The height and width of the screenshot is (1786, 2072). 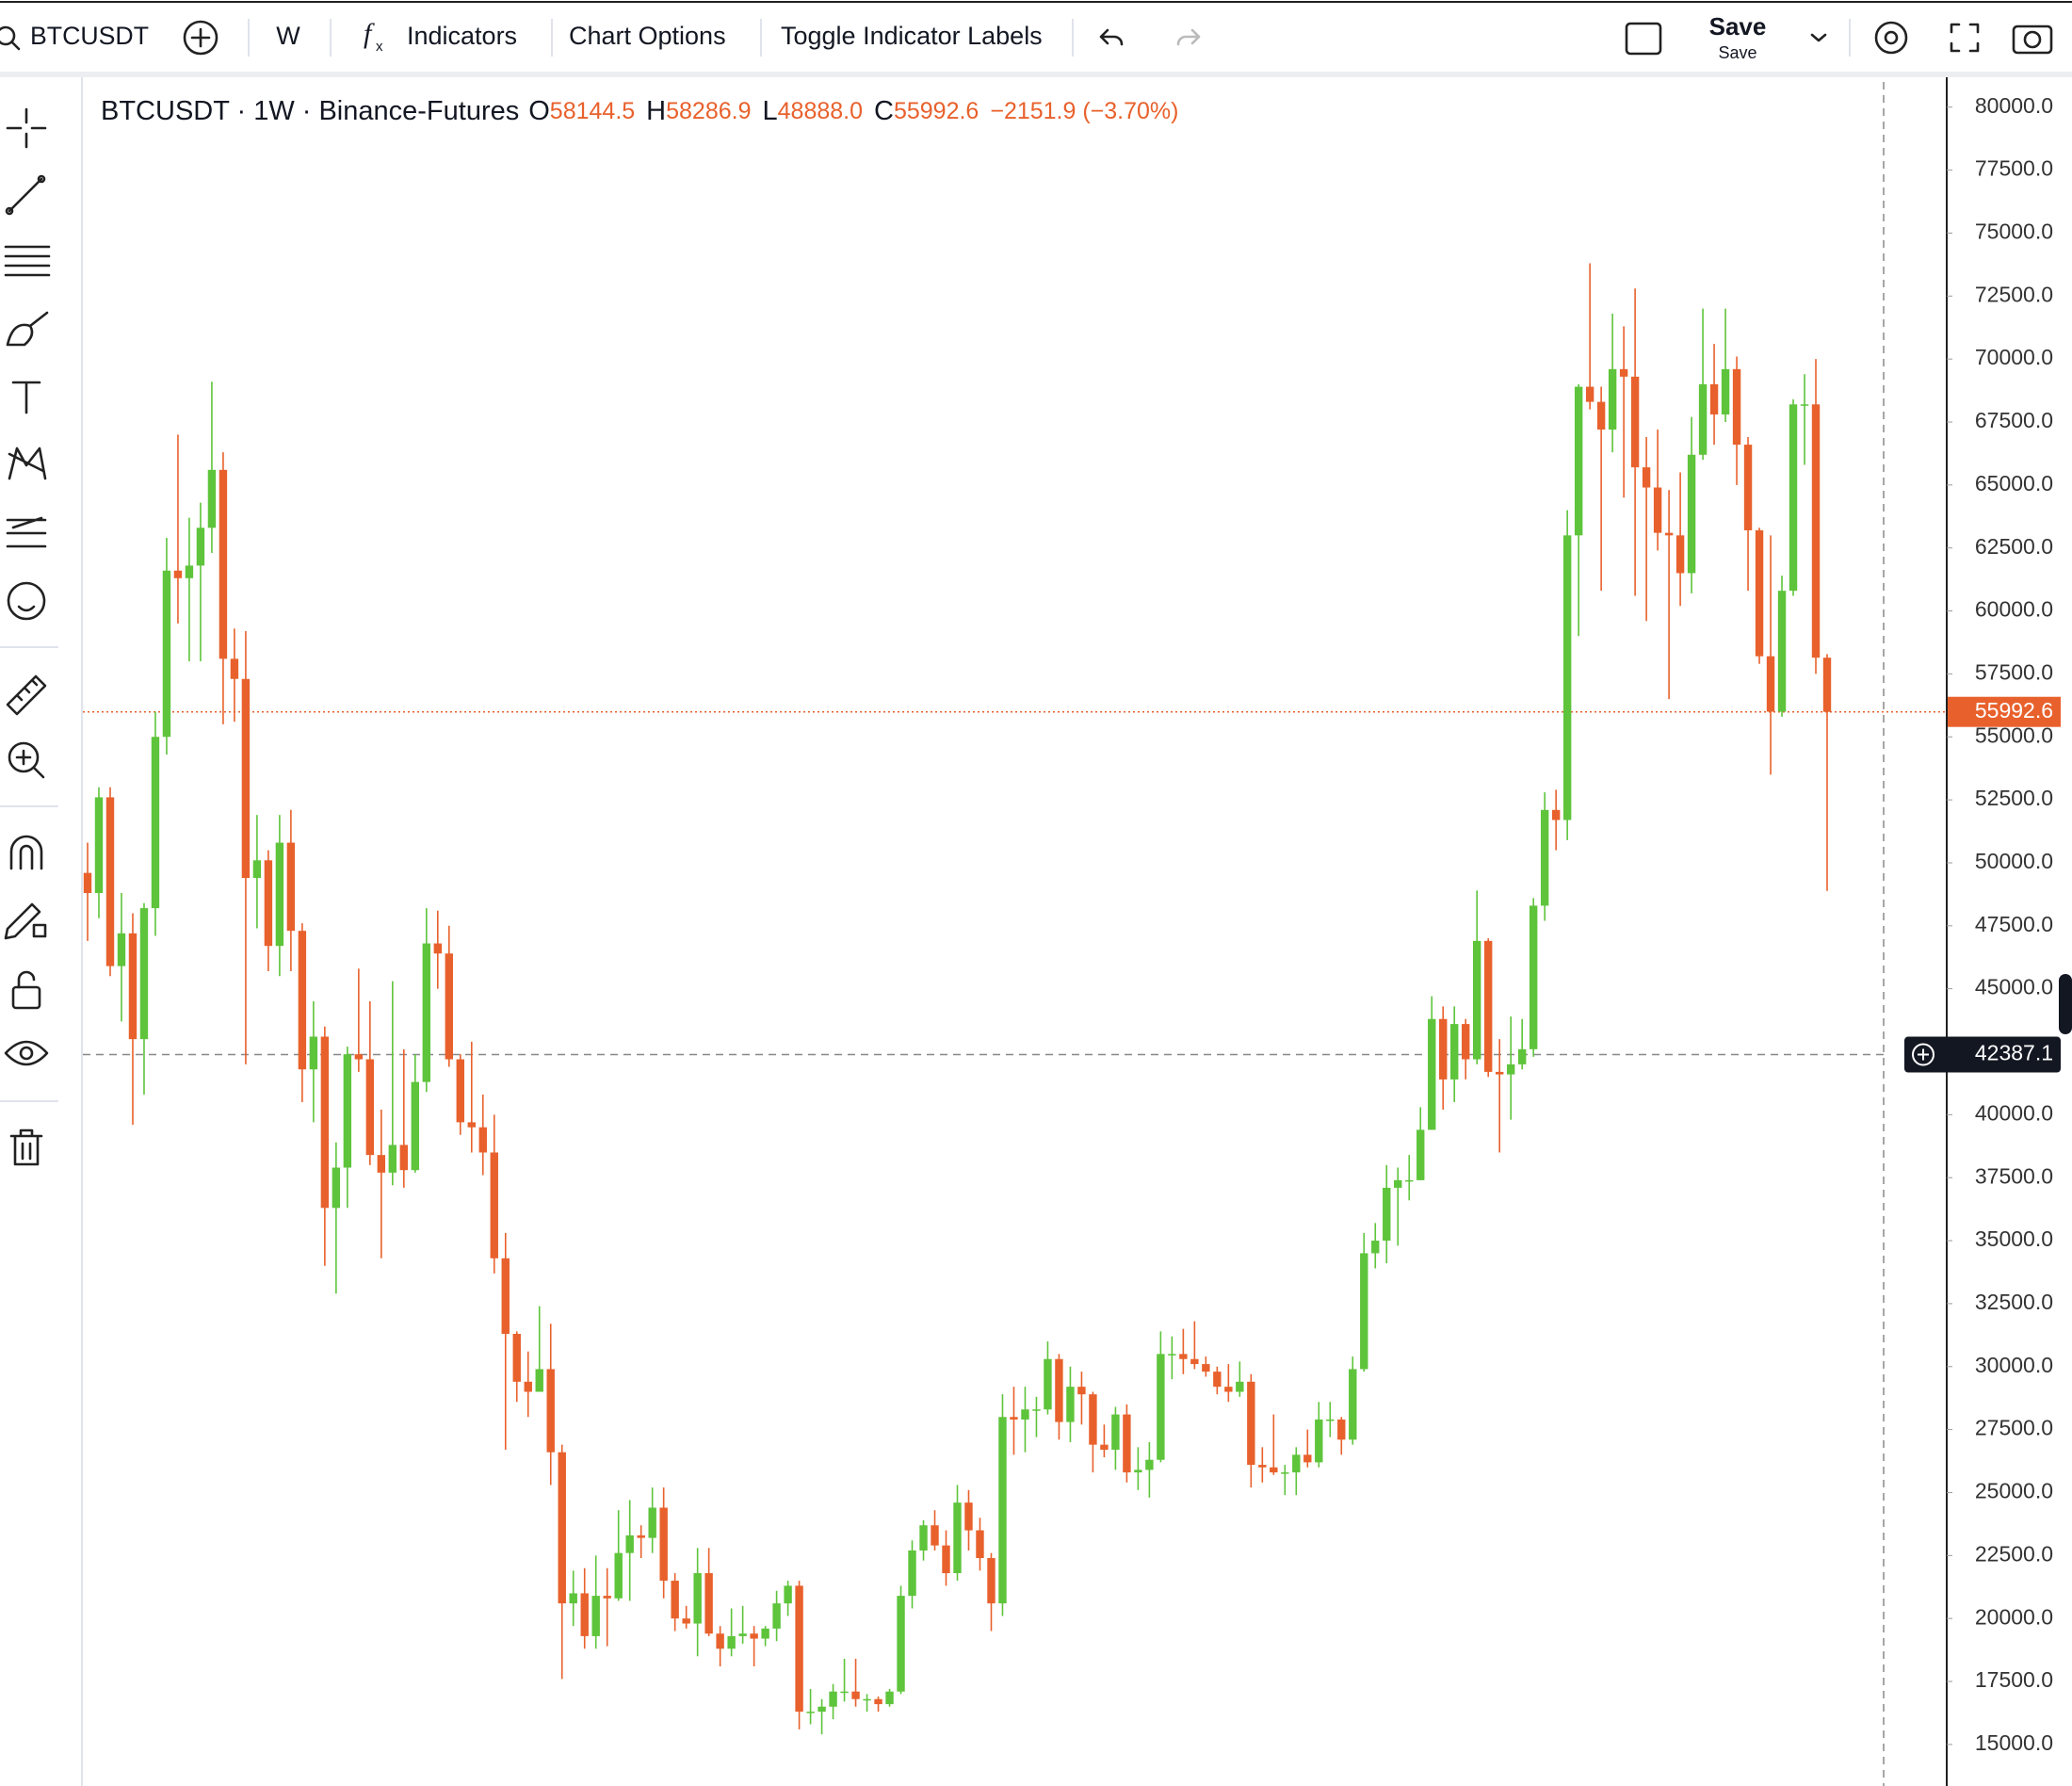 What do you see at coordinates (2014, 711) in the screenshot?
I see `last-price-label: 55992.6` at bounding box center [2014, 711].